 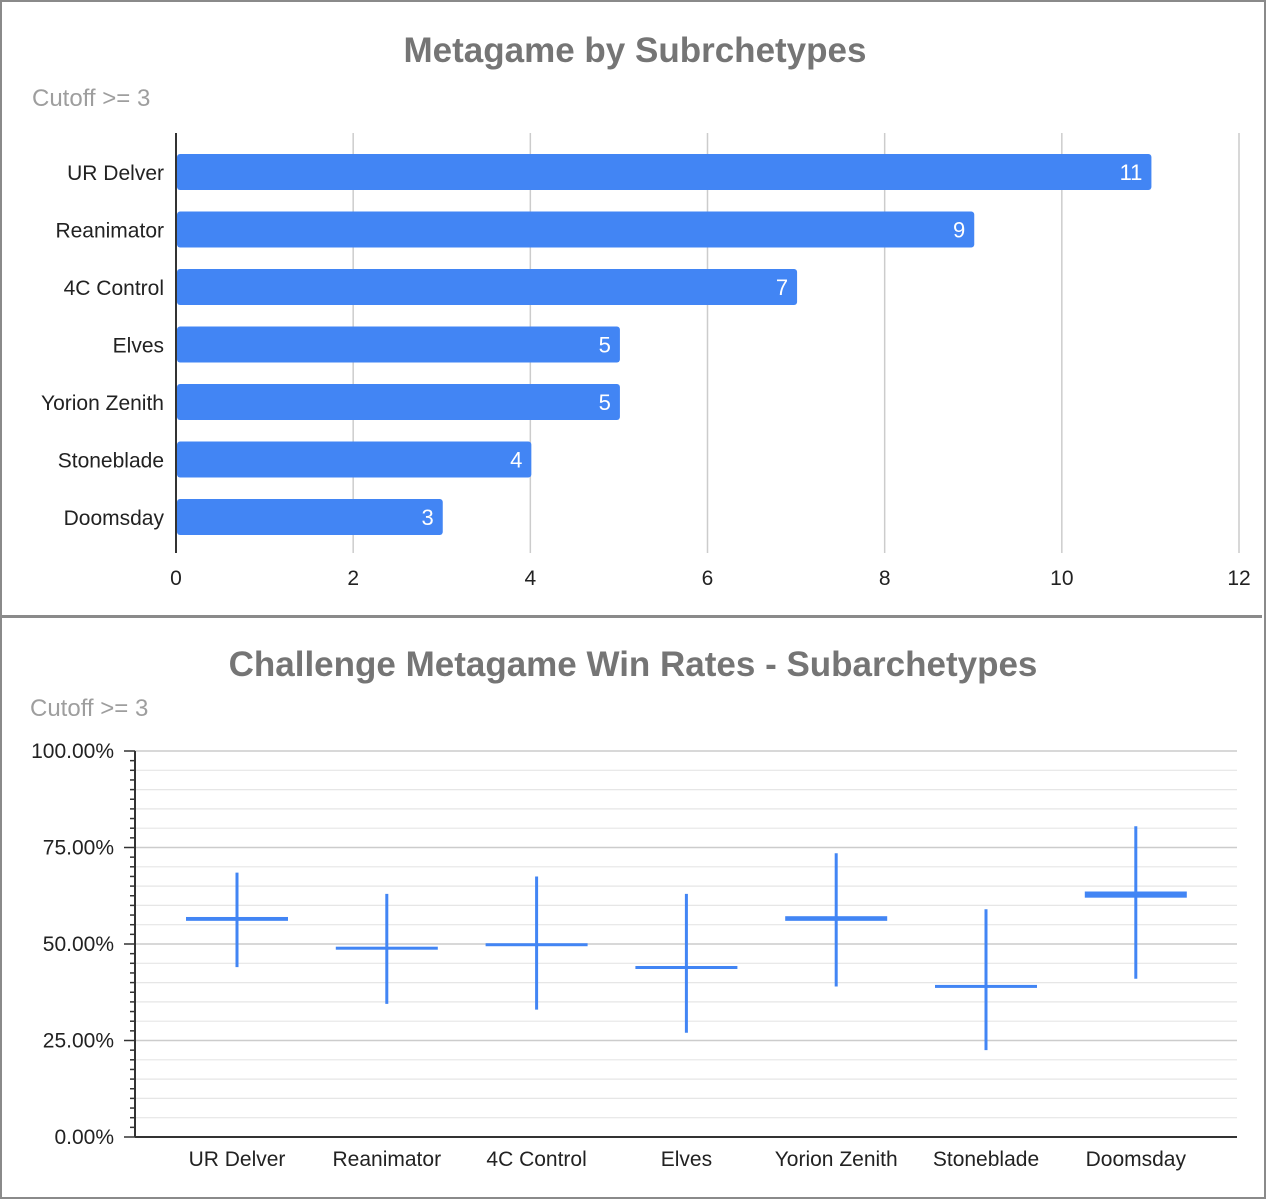 I want to click on y-tick-label: Stoneblade, so click(x=111, y=461).